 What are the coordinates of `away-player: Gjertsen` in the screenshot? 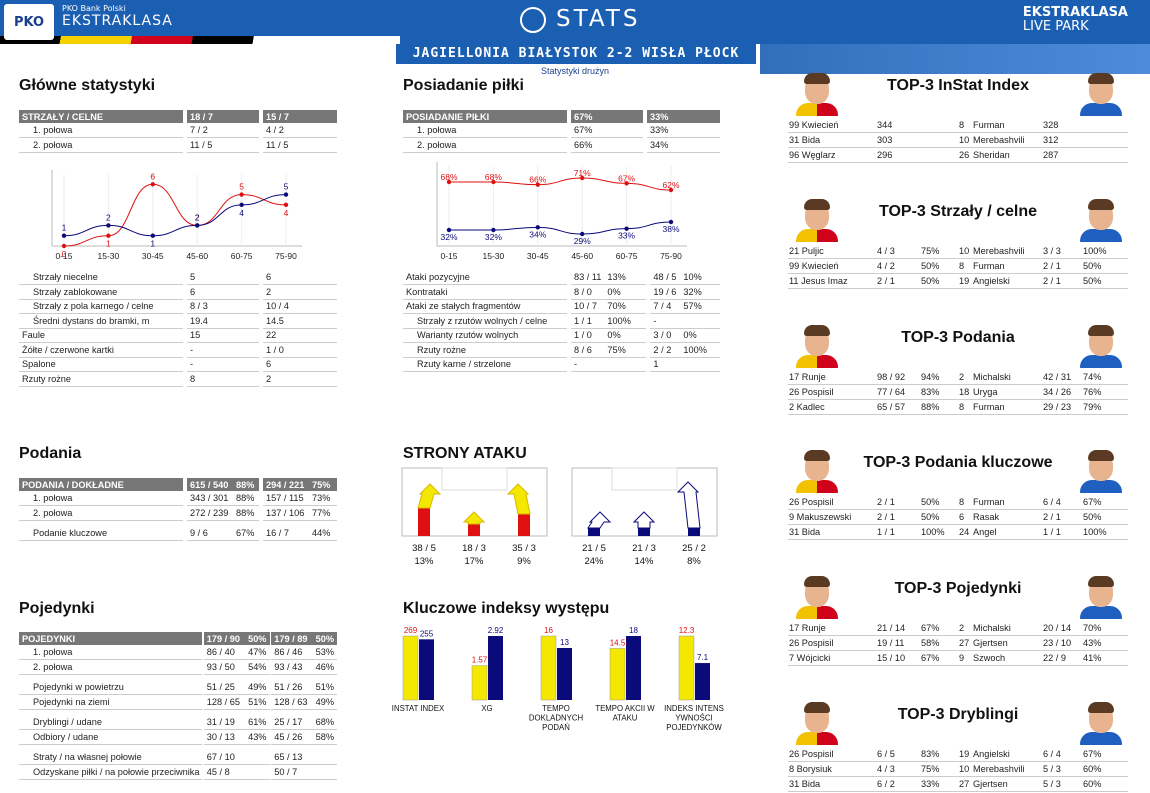 It's located at (1007, 643).